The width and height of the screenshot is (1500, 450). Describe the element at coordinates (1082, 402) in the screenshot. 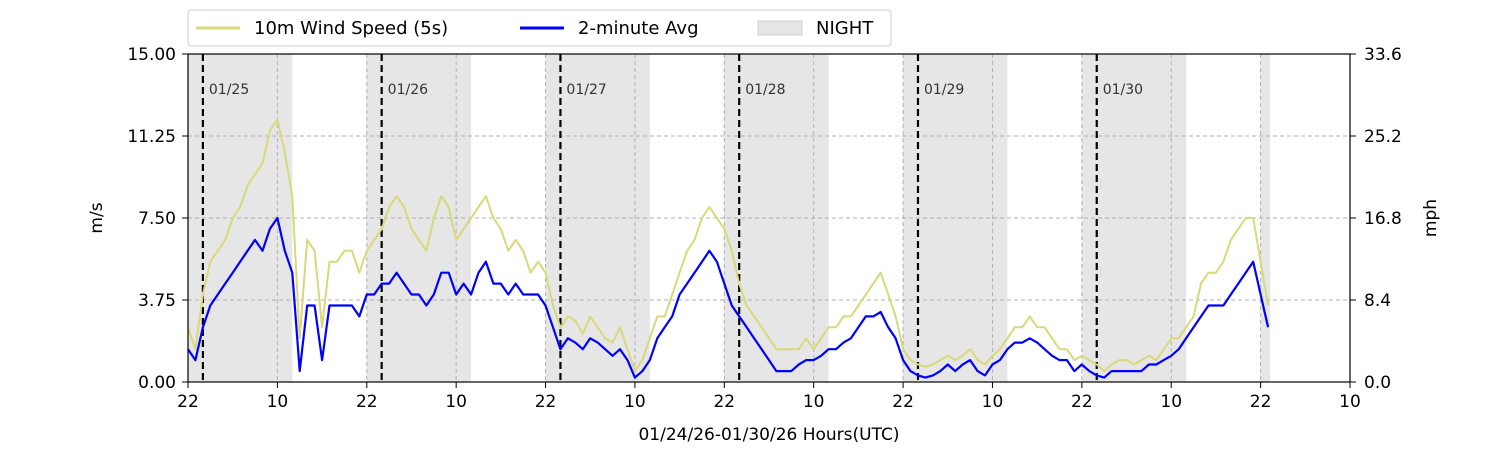

I see `x-tick-label-10: 22` at that location.